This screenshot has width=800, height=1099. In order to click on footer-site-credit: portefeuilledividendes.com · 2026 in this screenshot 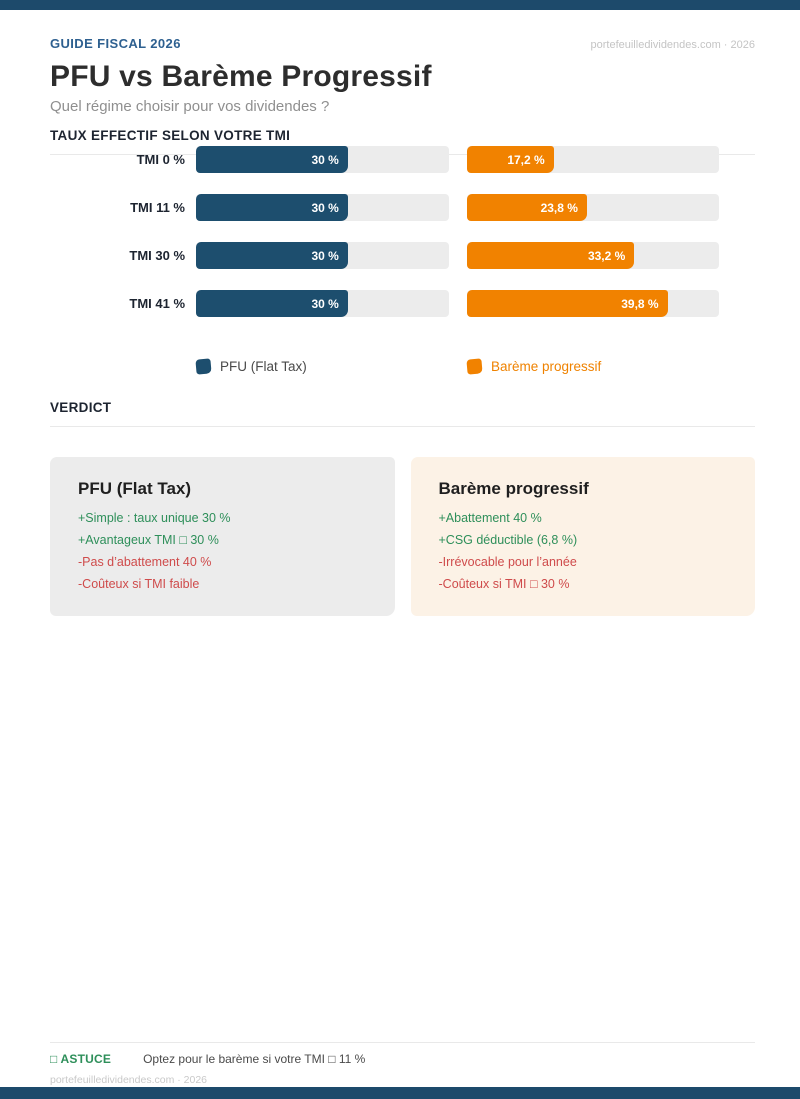, I will do `click(129, 1080)`.